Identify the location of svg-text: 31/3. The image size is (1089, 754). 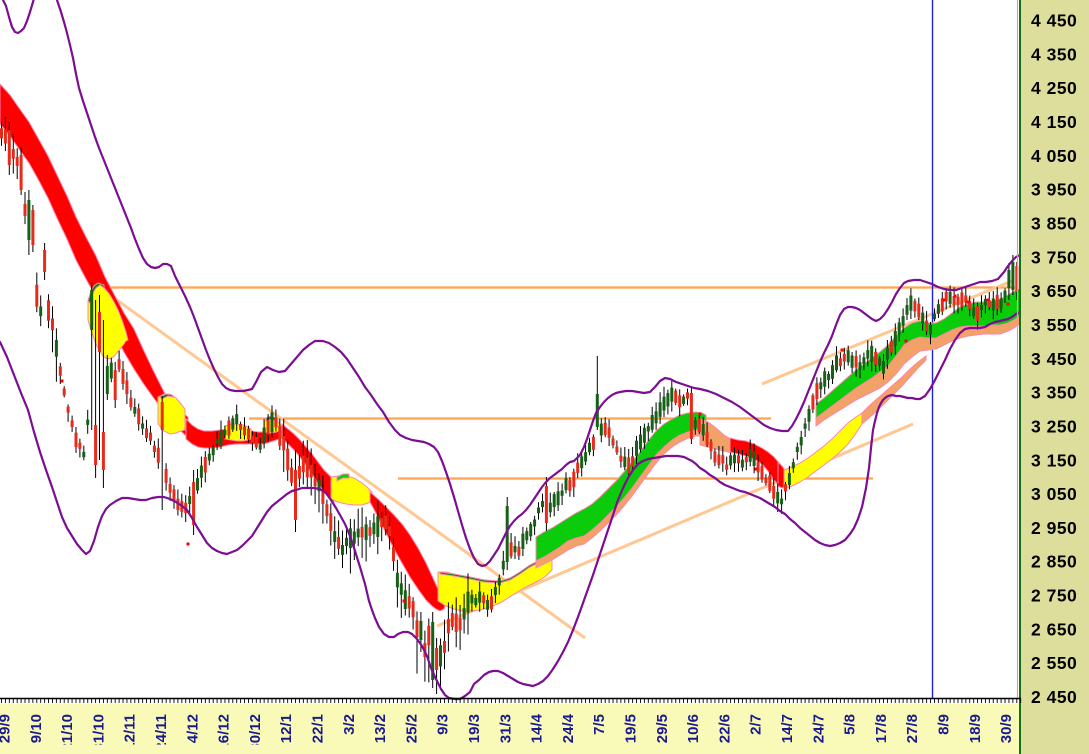
(505, 728).